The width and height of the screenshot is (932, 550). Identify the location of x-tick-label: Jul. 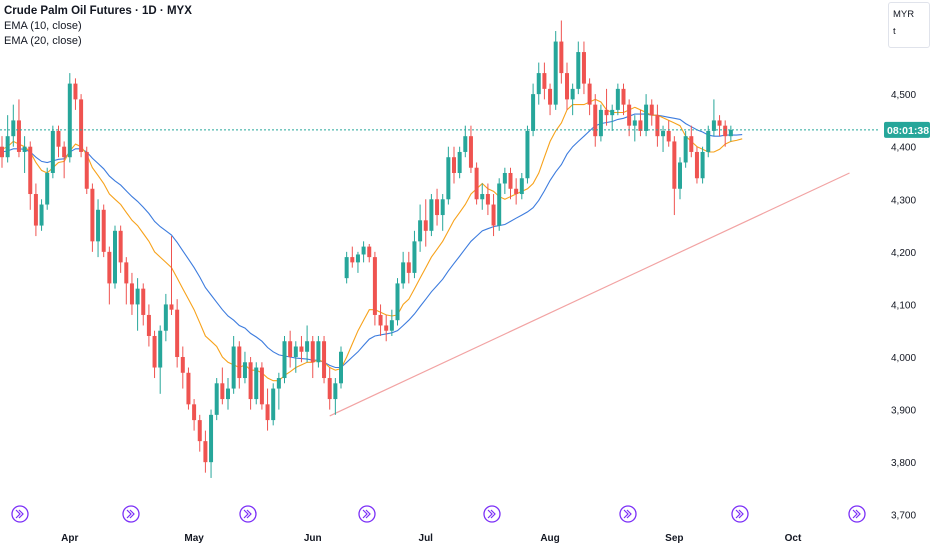
(426, 538).